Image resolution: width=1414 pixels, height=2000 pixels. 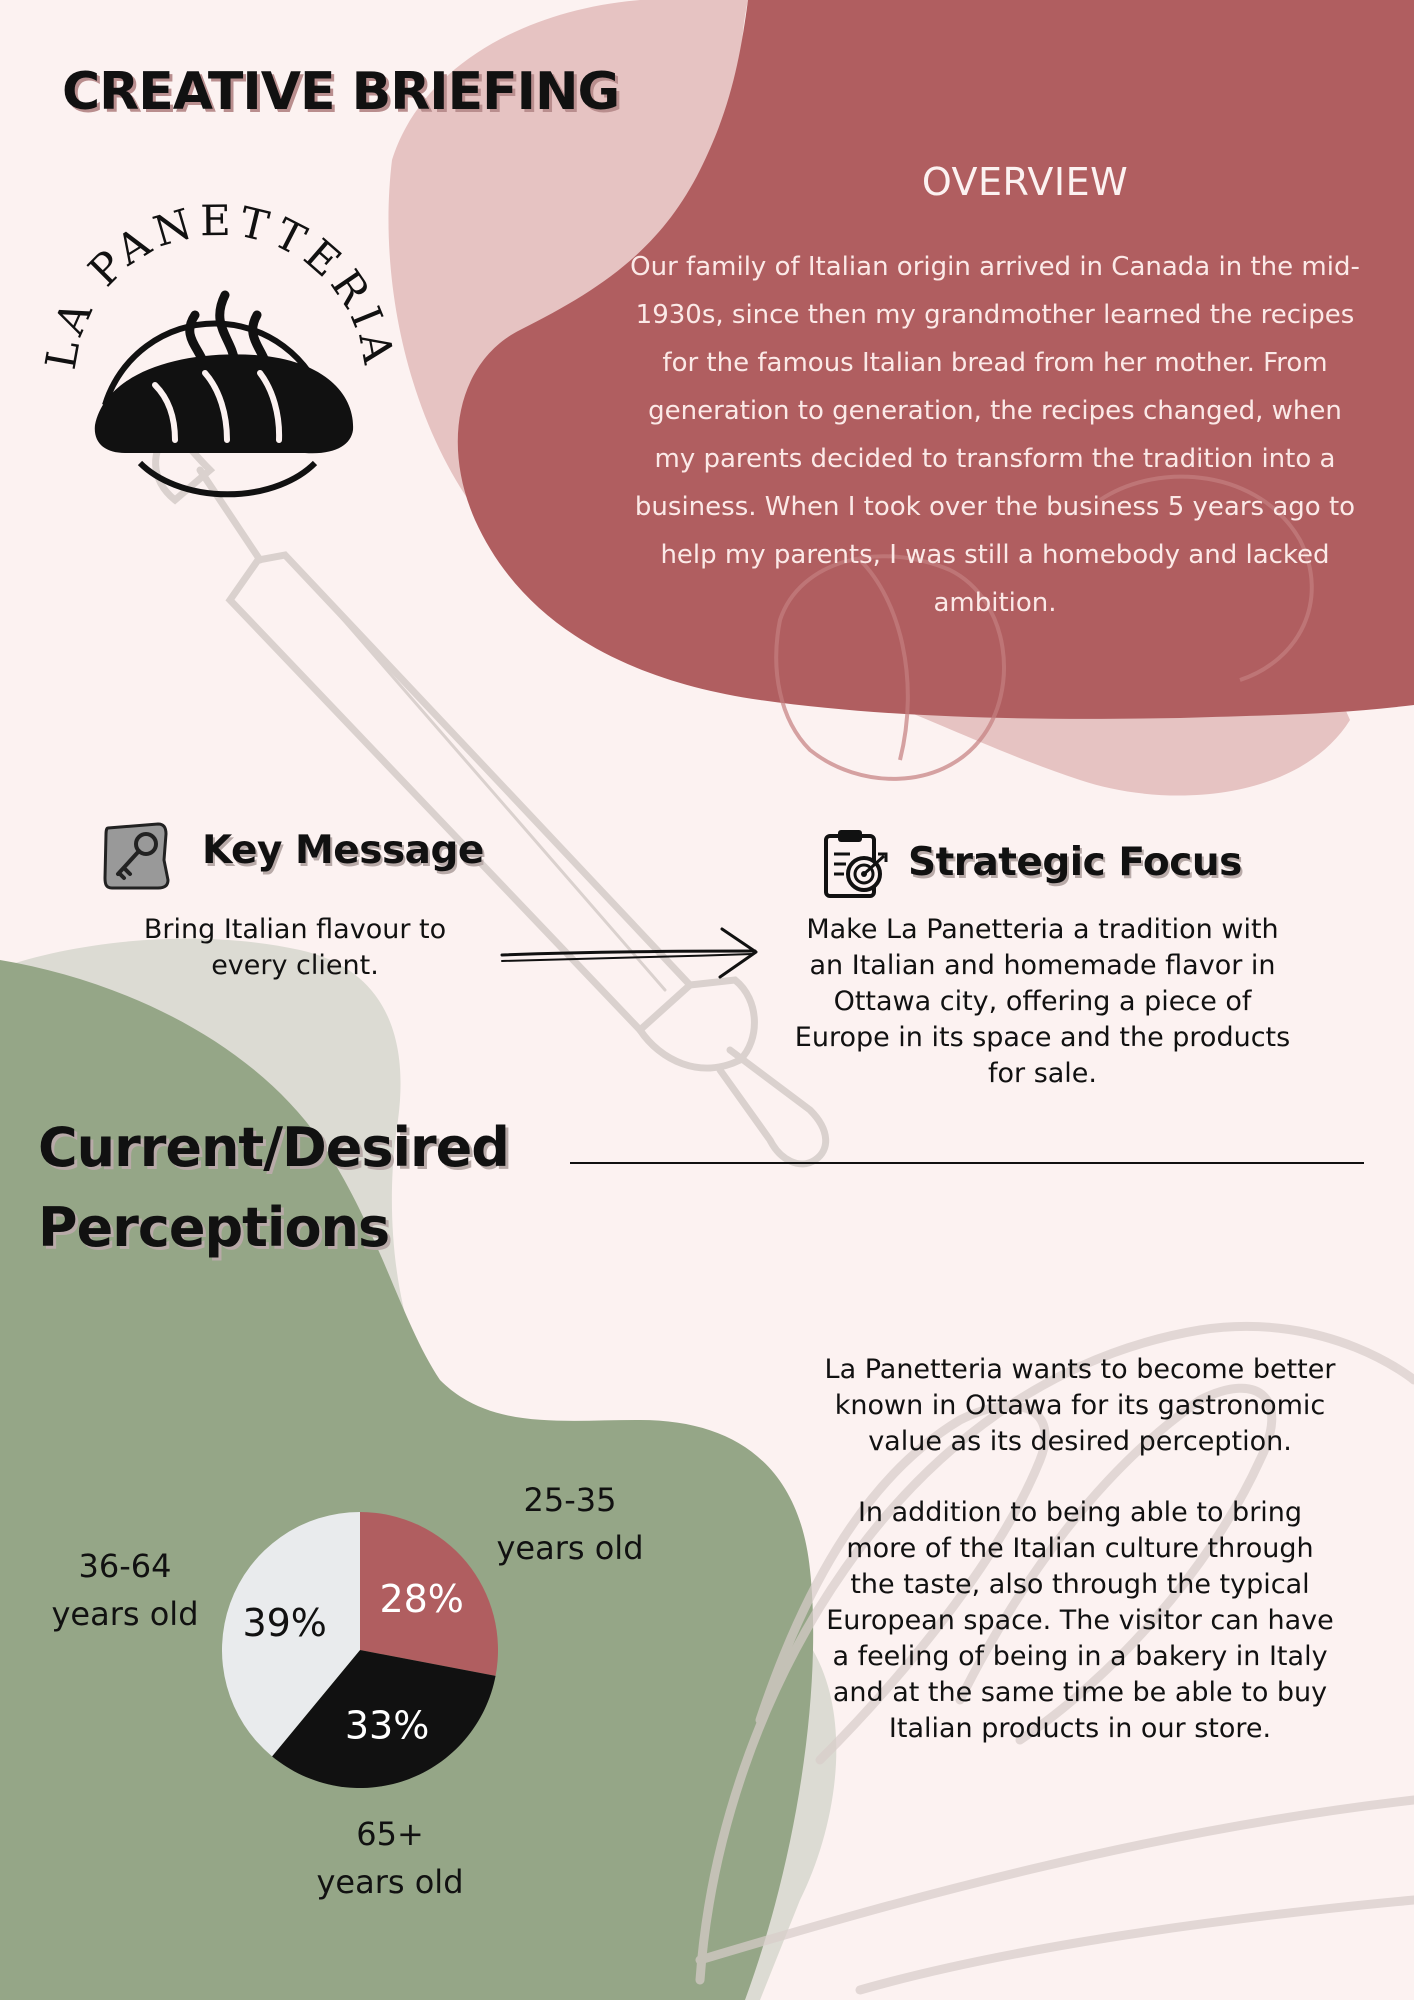 What do you see at coordinates (387, 1725) in the screenshot?
I see `pie-value-label-1: 33%` at bounding box center [387, 1725].